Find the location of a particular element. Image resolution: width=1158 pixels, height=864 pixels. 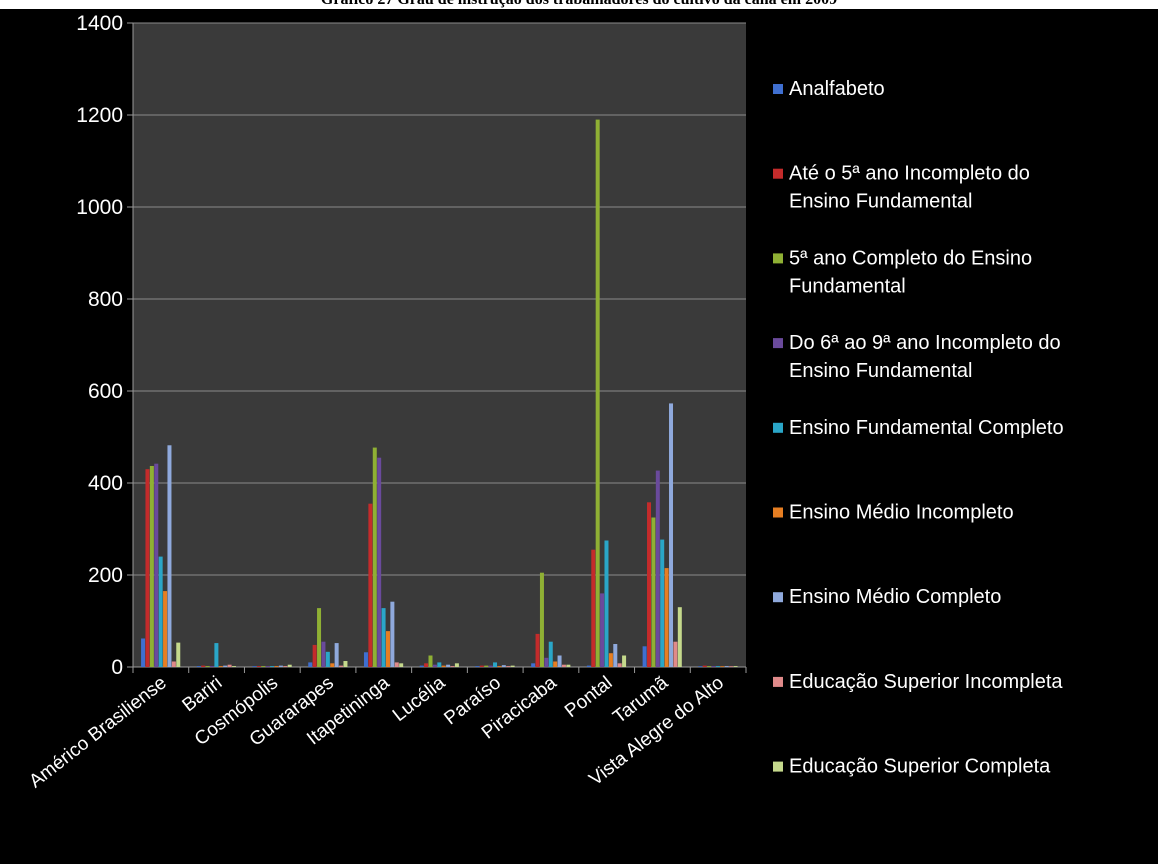

legend-label: 5ª ano Completo do Ensino Fundamental is located at coordinates (910, 272).